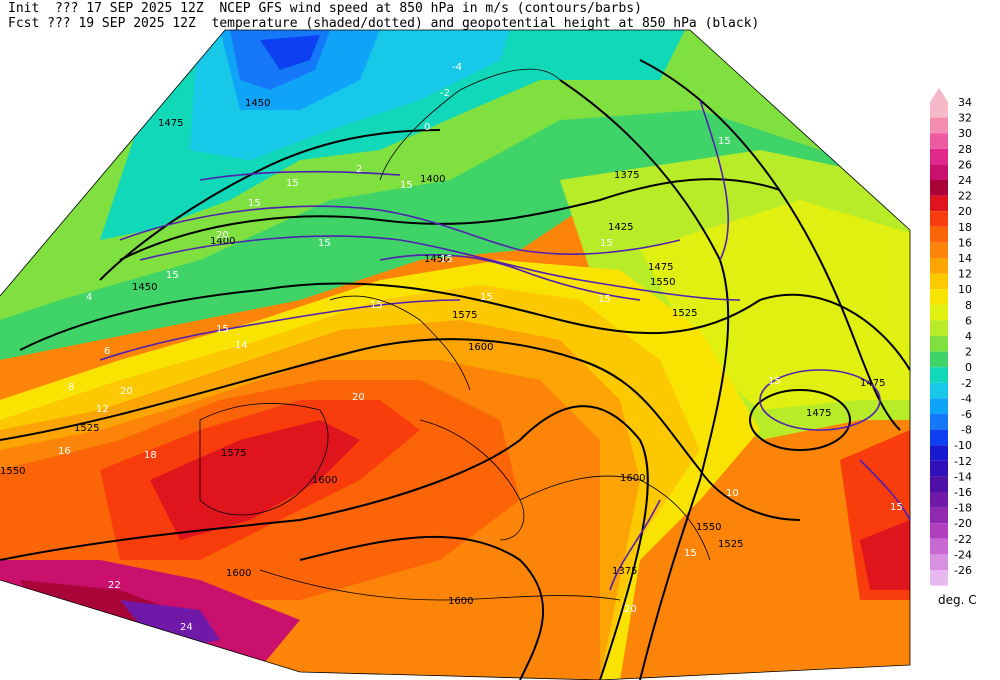 The image size is (1000, 680). I want to click on legend-label: -14, so click(963, 476).